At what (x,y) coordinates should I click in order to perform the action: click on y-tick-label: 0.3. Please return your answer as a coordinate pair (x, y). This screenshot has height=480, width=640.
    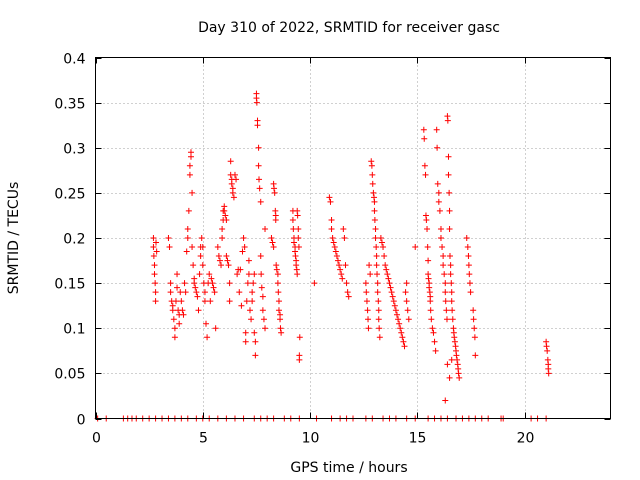
    Looking at the image, I should click on (74, 150).